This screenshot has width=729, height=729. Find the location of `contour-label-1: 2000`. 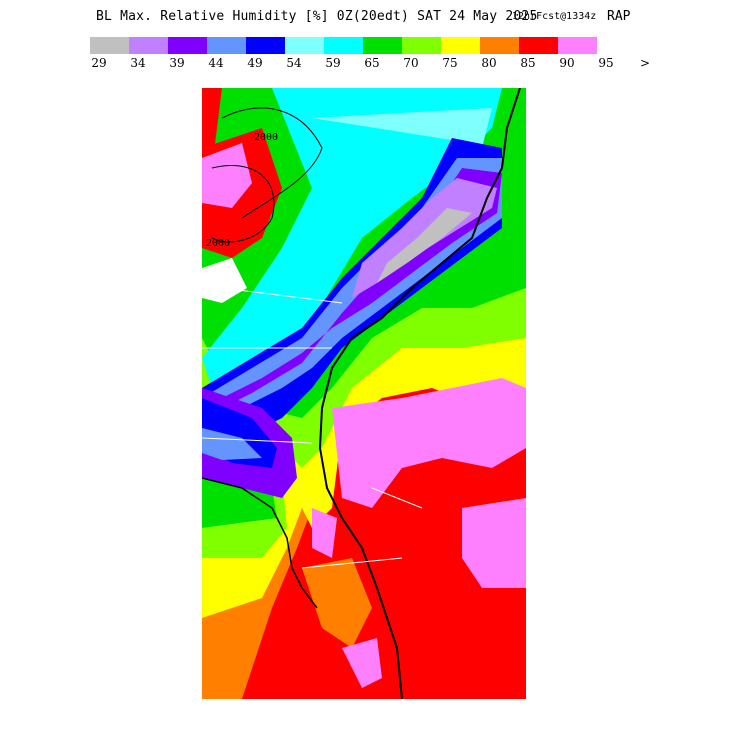

contour-label-1: 2000 is located at coordinates (266, 137).